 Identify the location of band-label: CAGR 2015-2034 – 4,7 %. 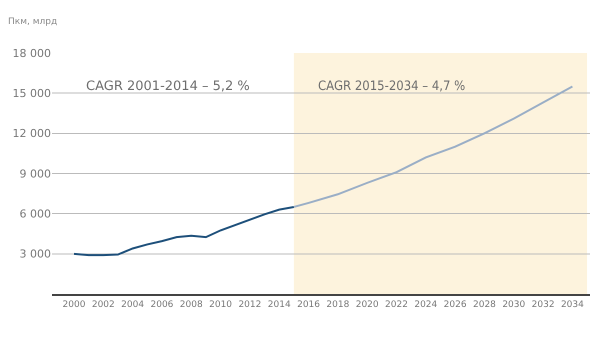
(392, 86).